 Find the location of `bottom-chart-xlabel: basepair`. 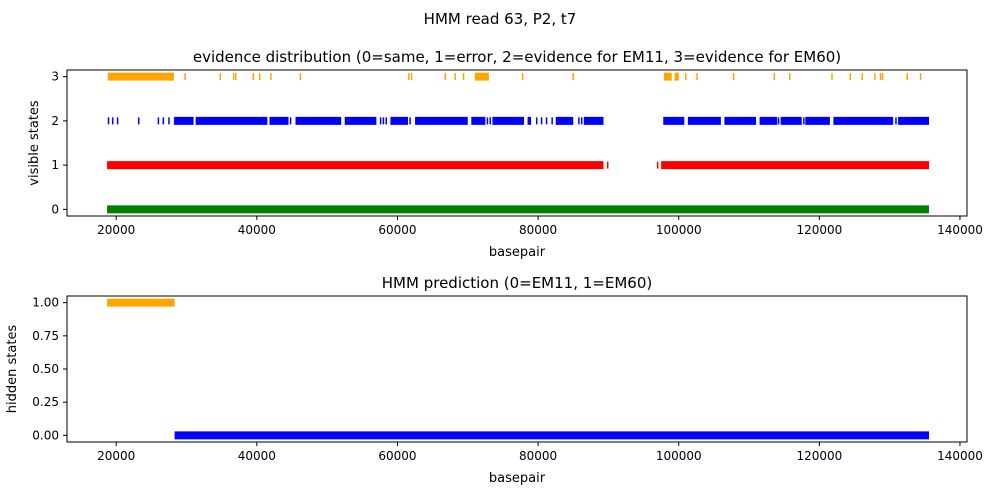

bottom-chart-xlabel: basepair is located at coordinates (517, 478).